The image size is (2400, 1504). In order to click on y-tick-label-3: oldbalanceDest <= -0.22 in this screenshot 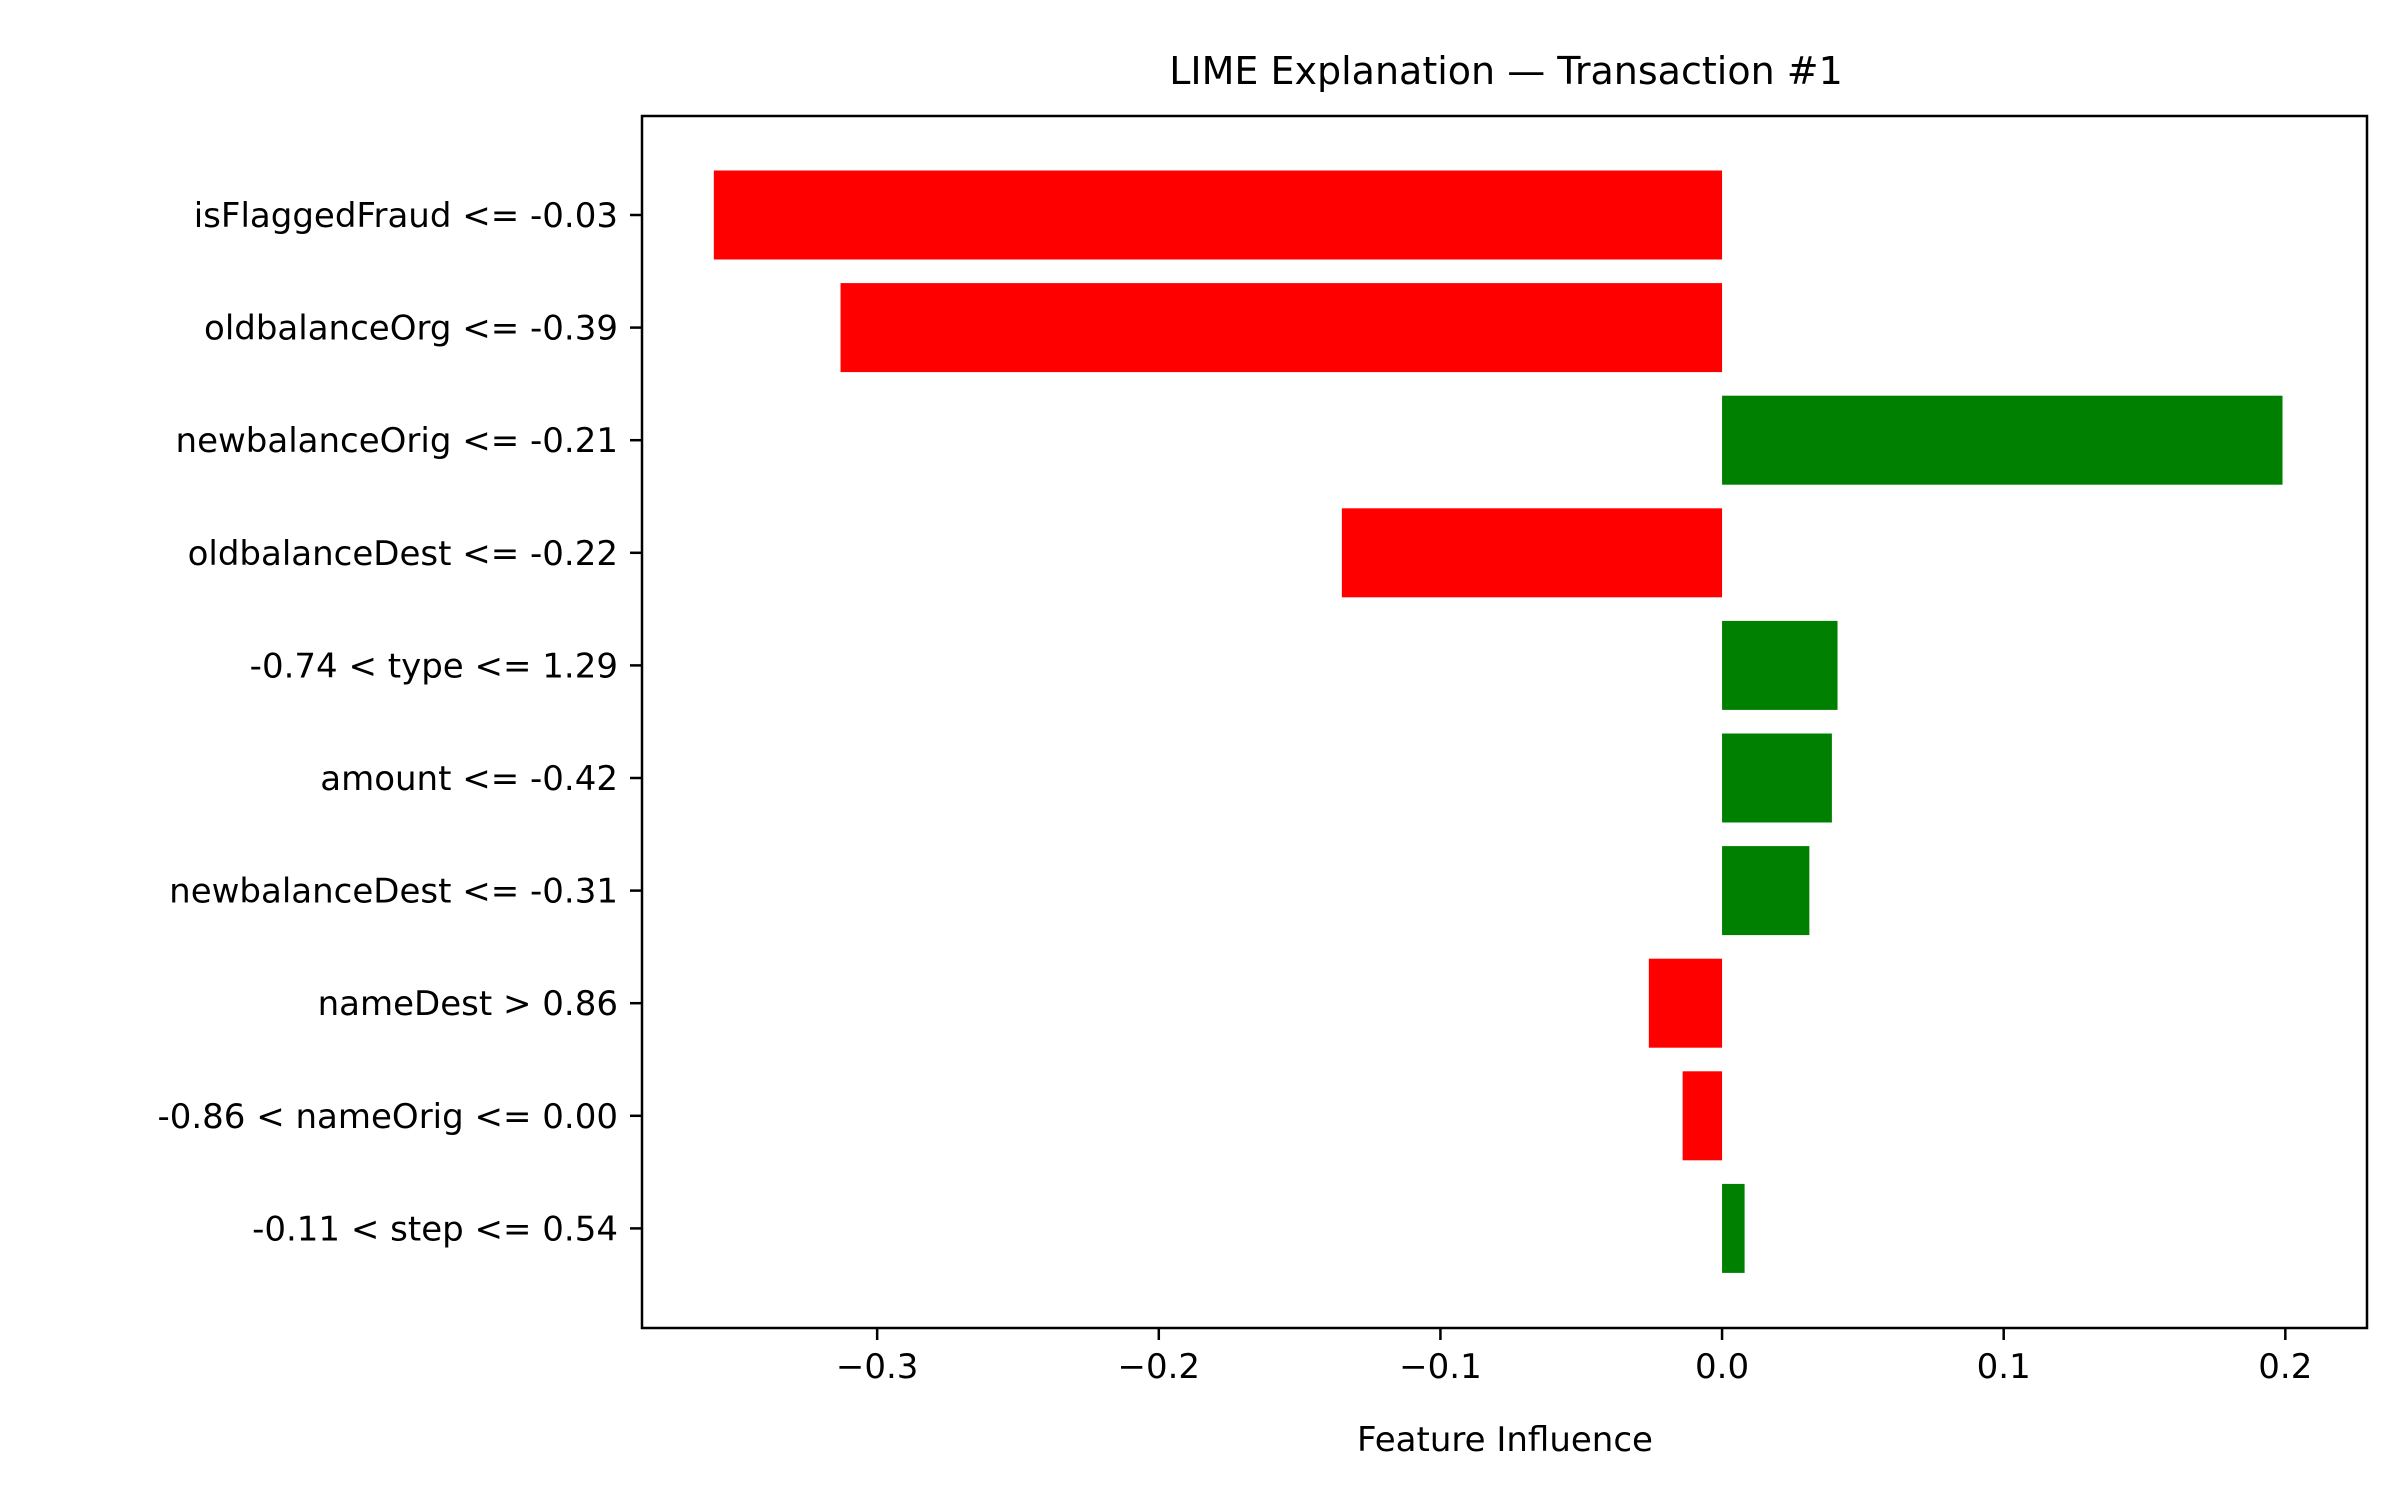, I will do `click(403, 554)`.